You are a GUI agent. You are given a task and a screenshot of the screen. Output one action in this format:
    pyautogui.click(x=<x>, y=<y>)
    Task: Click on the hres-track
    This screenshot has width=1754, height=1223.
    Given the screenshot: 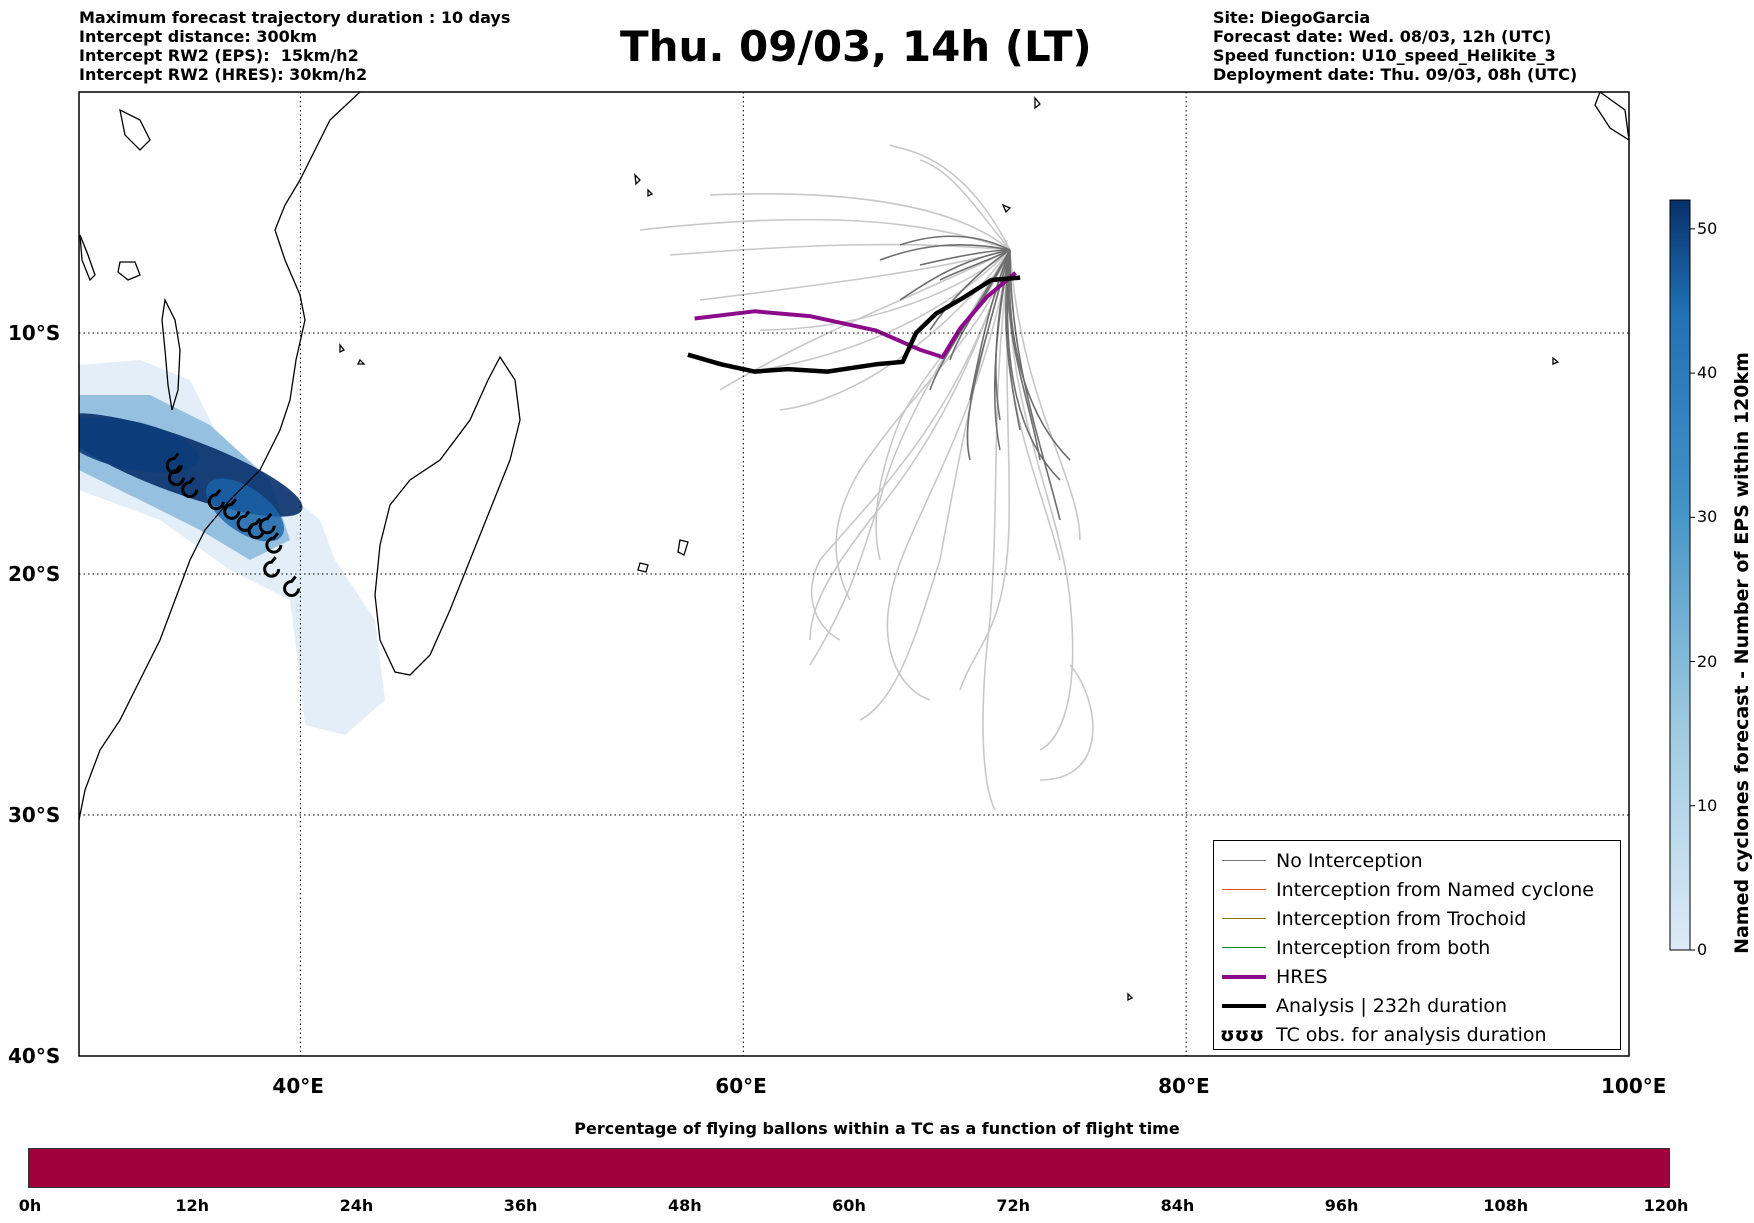 What is the action you would take?
    pyautogui.click(x=855, y=315)
    